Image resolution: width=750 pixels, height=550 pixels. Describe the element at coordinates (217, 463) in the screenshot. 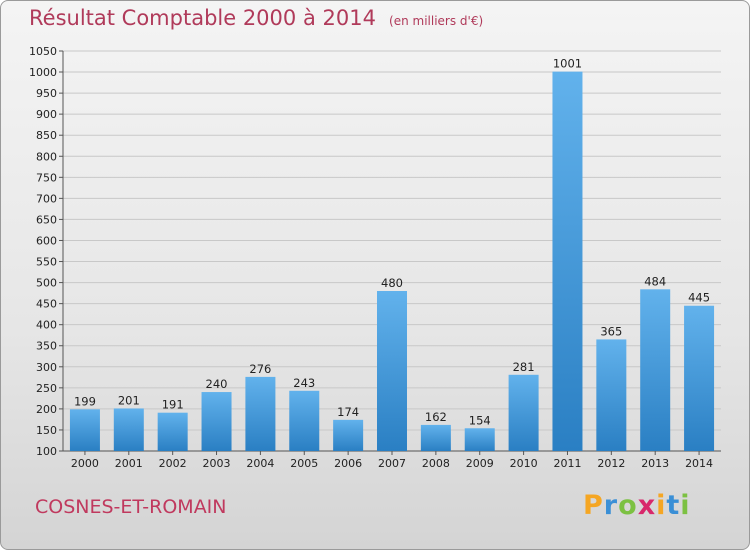

I see `x-tick-label-2003: 2003` at that location.